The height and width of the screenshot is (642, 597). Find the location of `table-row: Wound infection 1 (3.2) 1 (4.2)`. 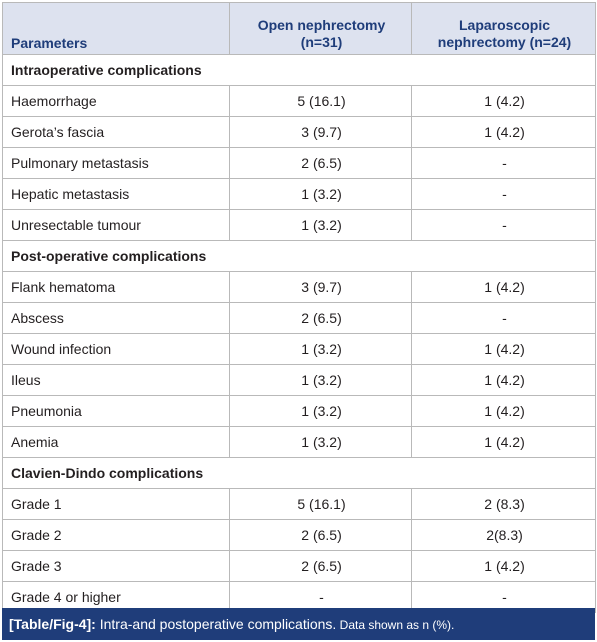

table-row: Wound infection 1 (3.2) 1 (4.2) is located at coordinates (299, 349).